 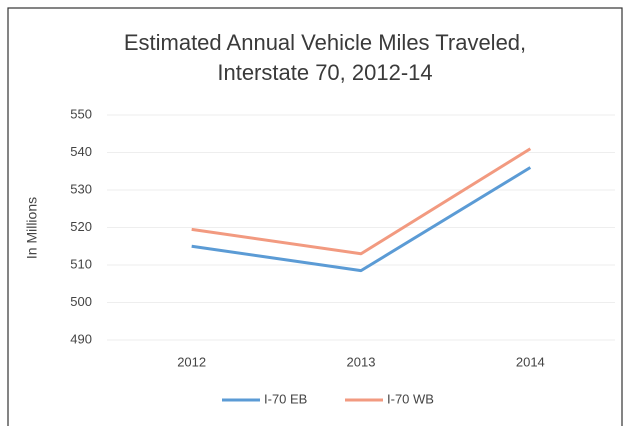 What do you see at coordinates (81, 151) in the screenshot?
I see `y-tick-label: 540` at bounding box center [81, 151].